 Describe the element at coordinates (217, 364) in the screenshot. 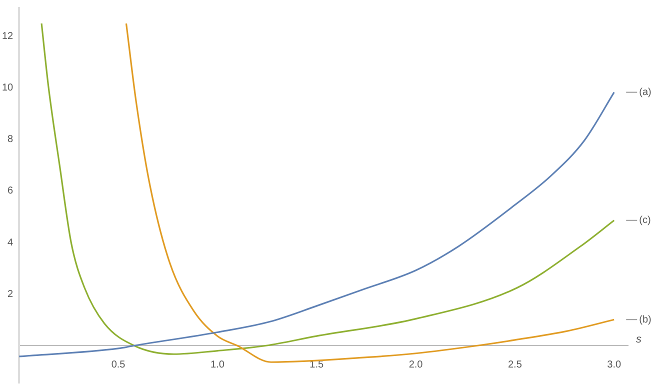

I see `x-tick-label: 1.0` at that location.